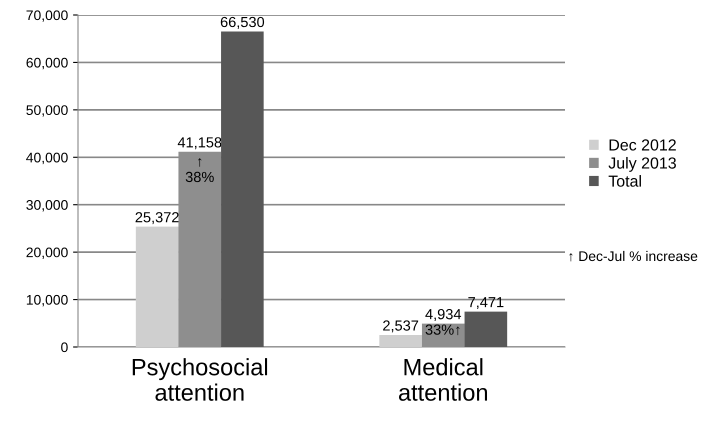 The width and height of the screenshot is (714, 427). I want to click on text: 7,471, so click(486, 303).